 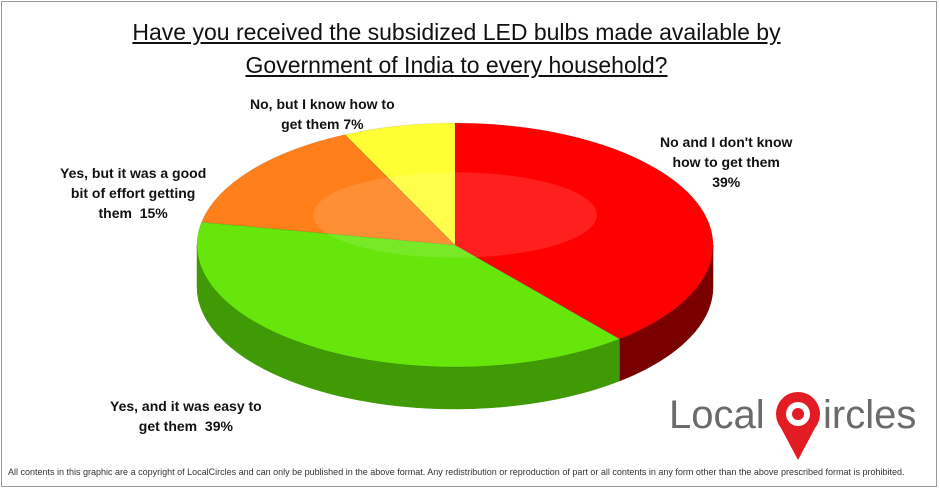 What do you see at coordinates (186, 406) in the screenshot?
I see `slice-label-line: Yes, and it was easy to` at bounding box center [186, 406].